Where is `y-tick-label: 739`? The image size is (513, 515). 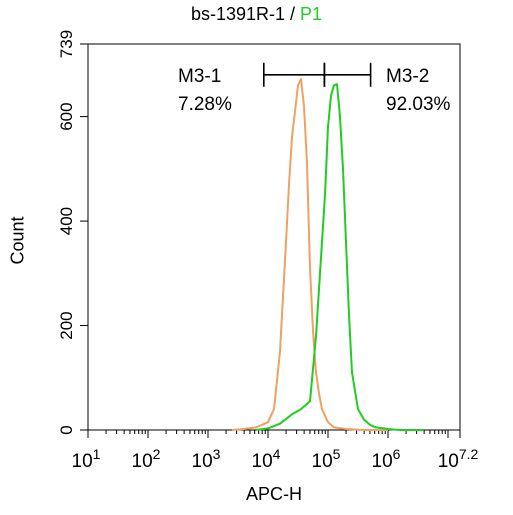
y-tick-label: 739 is located at coordinates (66, 44).